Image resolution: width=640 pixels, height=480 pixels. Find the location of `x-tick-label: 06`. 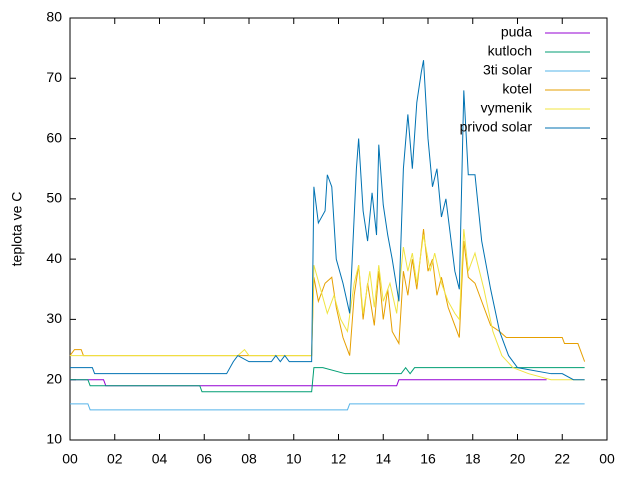

x-tick-label: 06 is located at coordinates (204, 459).